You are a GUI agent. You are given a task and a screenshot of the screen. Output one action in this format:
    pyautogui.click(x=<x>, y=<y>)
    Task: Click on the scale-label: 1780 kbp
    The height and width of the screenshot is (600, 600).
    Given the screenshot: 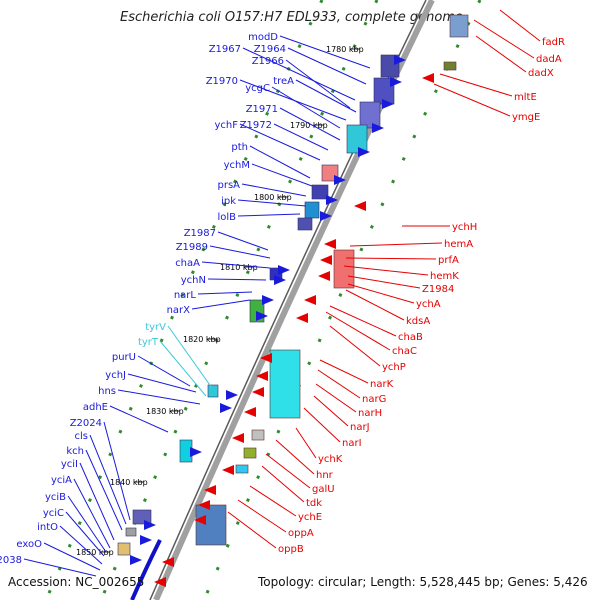 What is the action you would take?
    pyautogui.click(x=345, y=49)
    